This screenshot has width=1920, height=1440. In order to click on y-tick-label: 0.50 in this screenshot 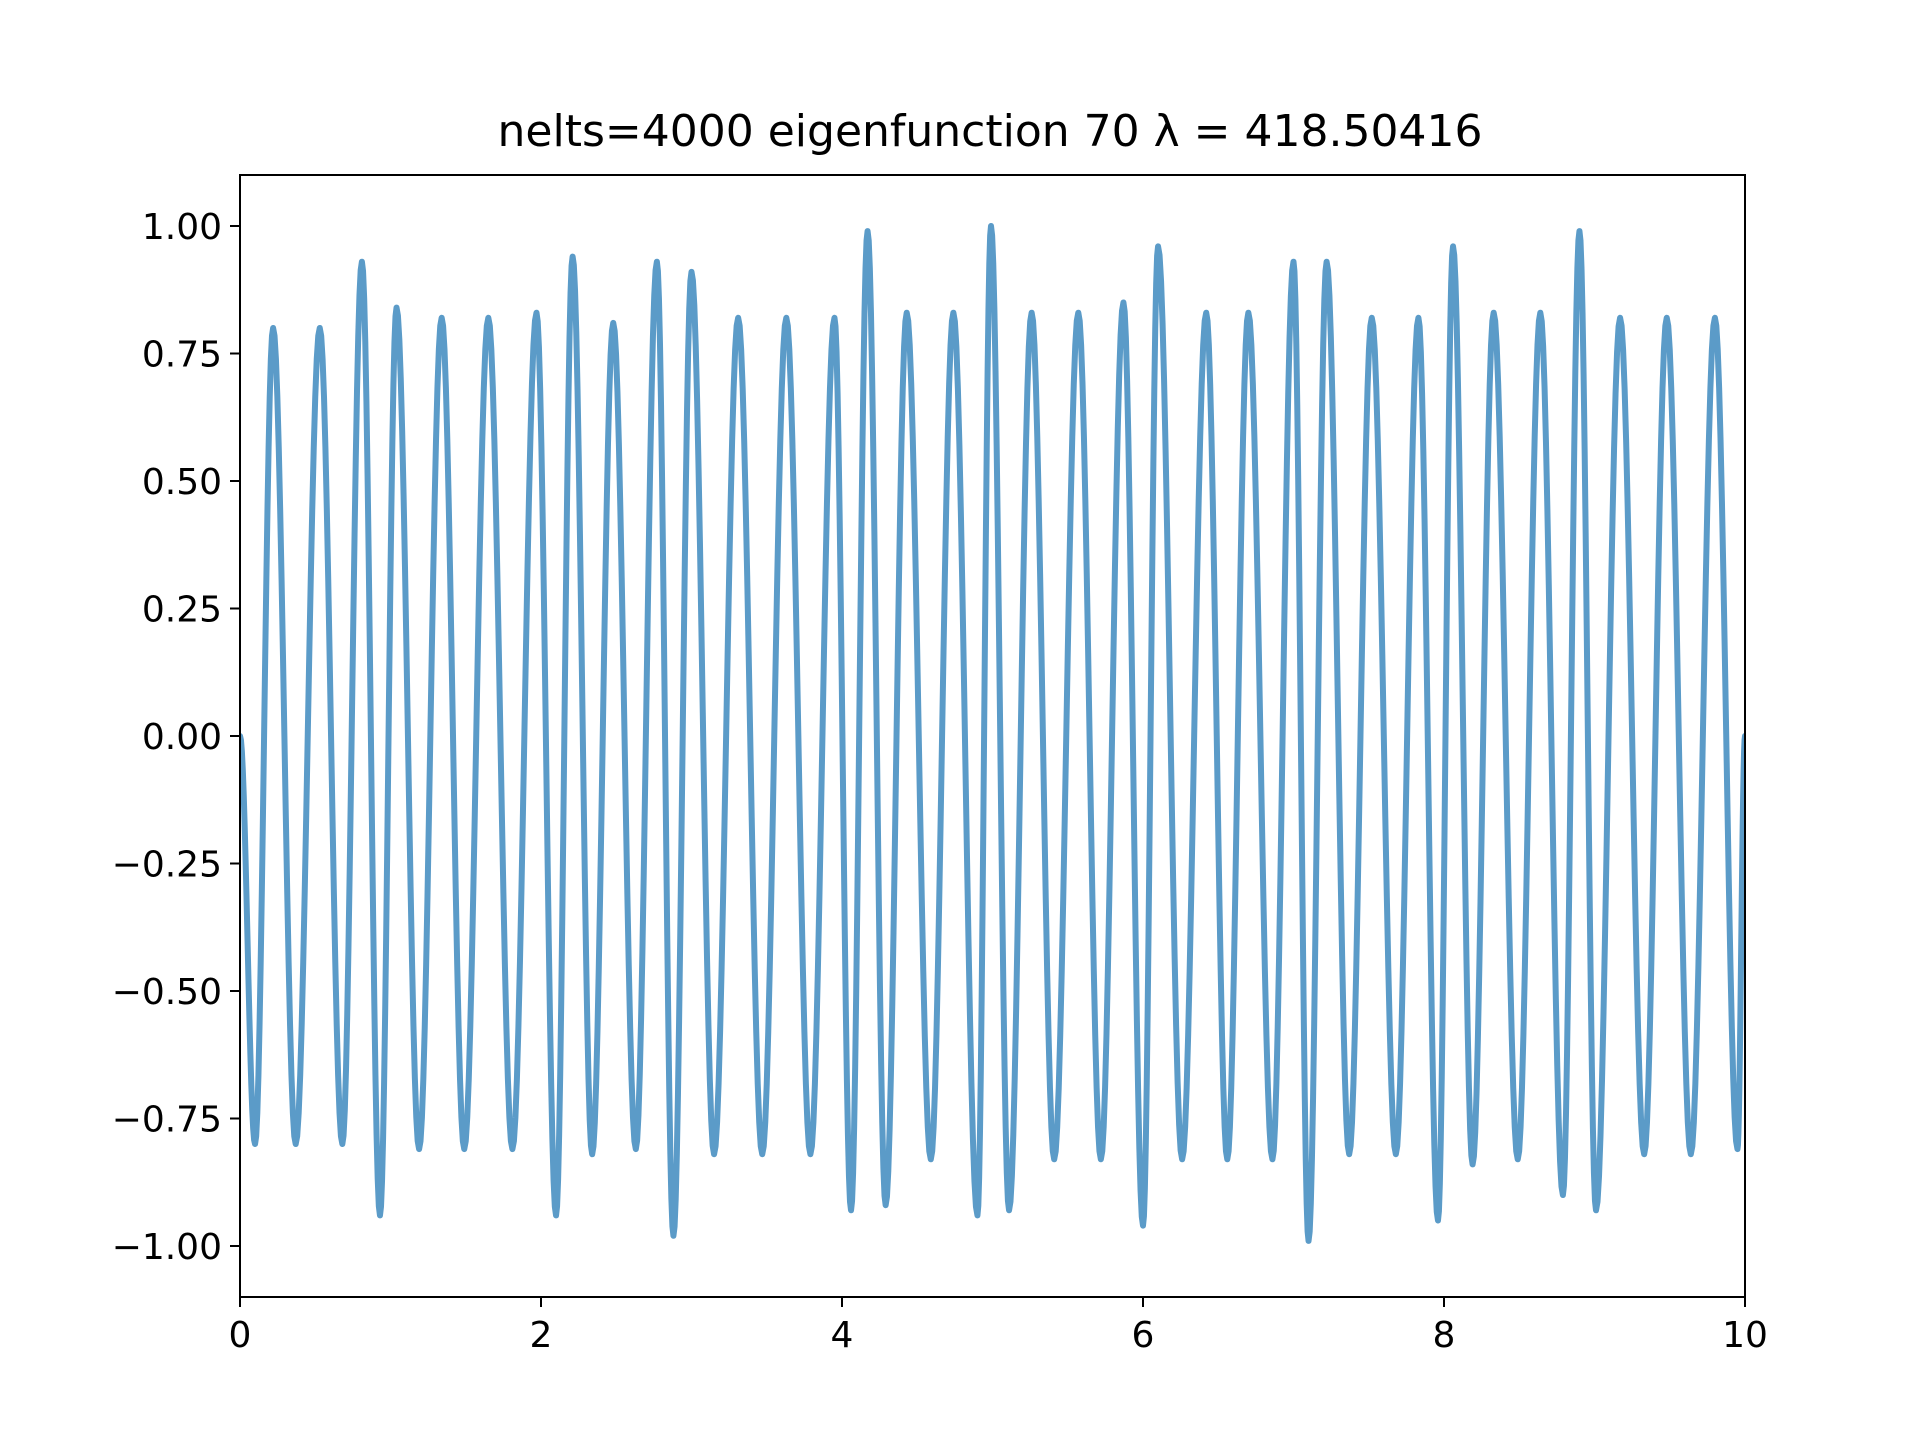, I will do `click(182, 482)`.